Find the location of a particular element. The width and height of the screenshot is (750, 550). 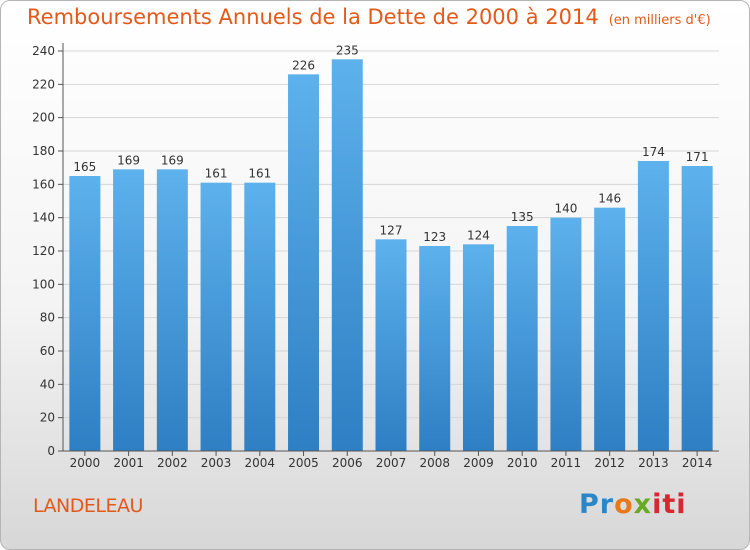

x-tick-label: 2004 is located at coordinates (260, 463).